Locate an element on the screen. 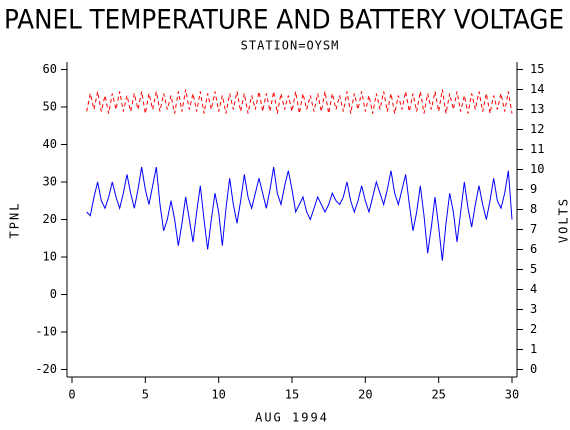 The width and height of the screenshot is (570, 430). y2-tick-label: 6 is located at coordinates (533, 249).